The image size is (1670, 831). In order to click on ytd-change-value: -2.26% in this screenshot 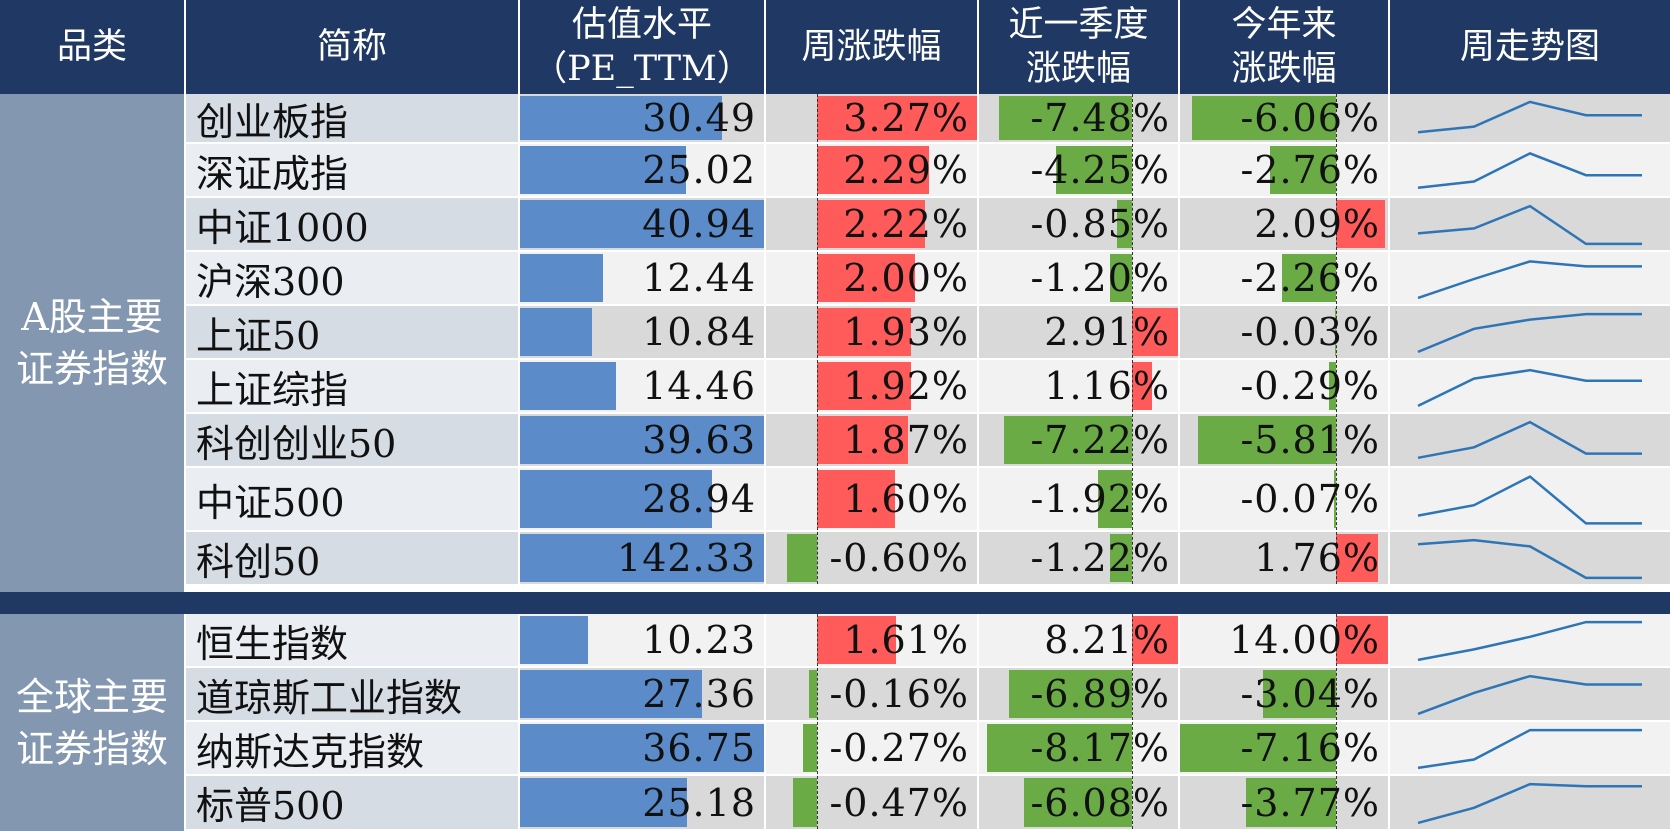, I will do `click(1310, 278)`.